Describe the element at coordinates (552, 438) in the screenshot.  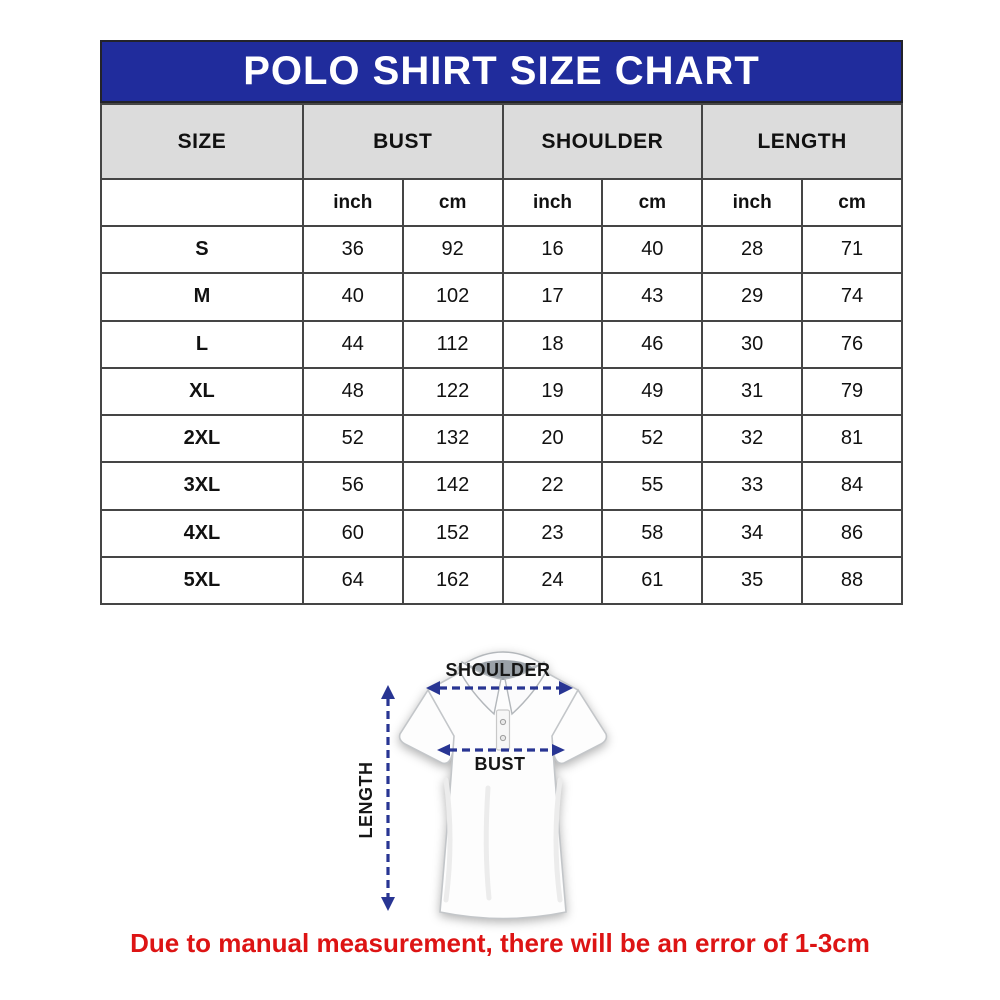
I see `cell: 20` at that location.